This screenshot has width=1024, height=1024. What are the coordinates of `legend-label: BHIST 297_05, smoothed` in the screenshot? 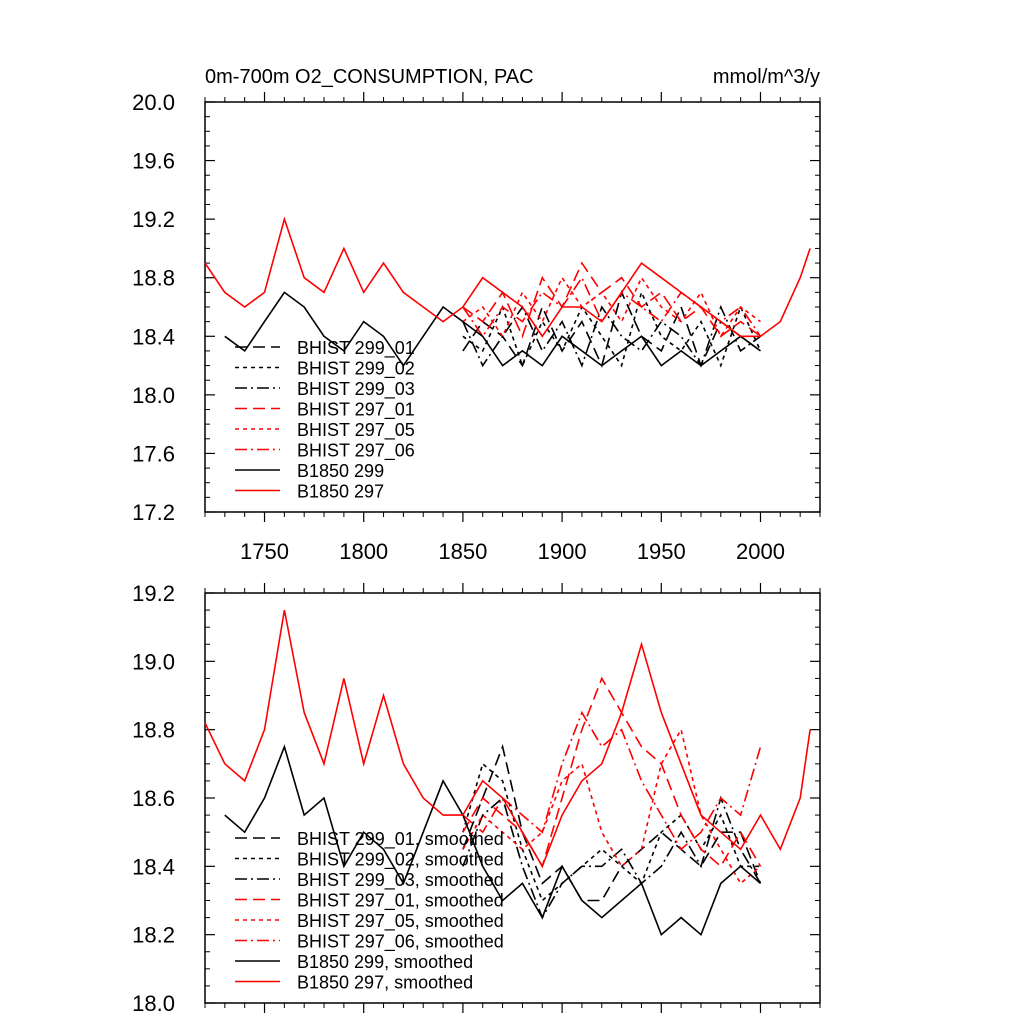 It's located at (400, 921).